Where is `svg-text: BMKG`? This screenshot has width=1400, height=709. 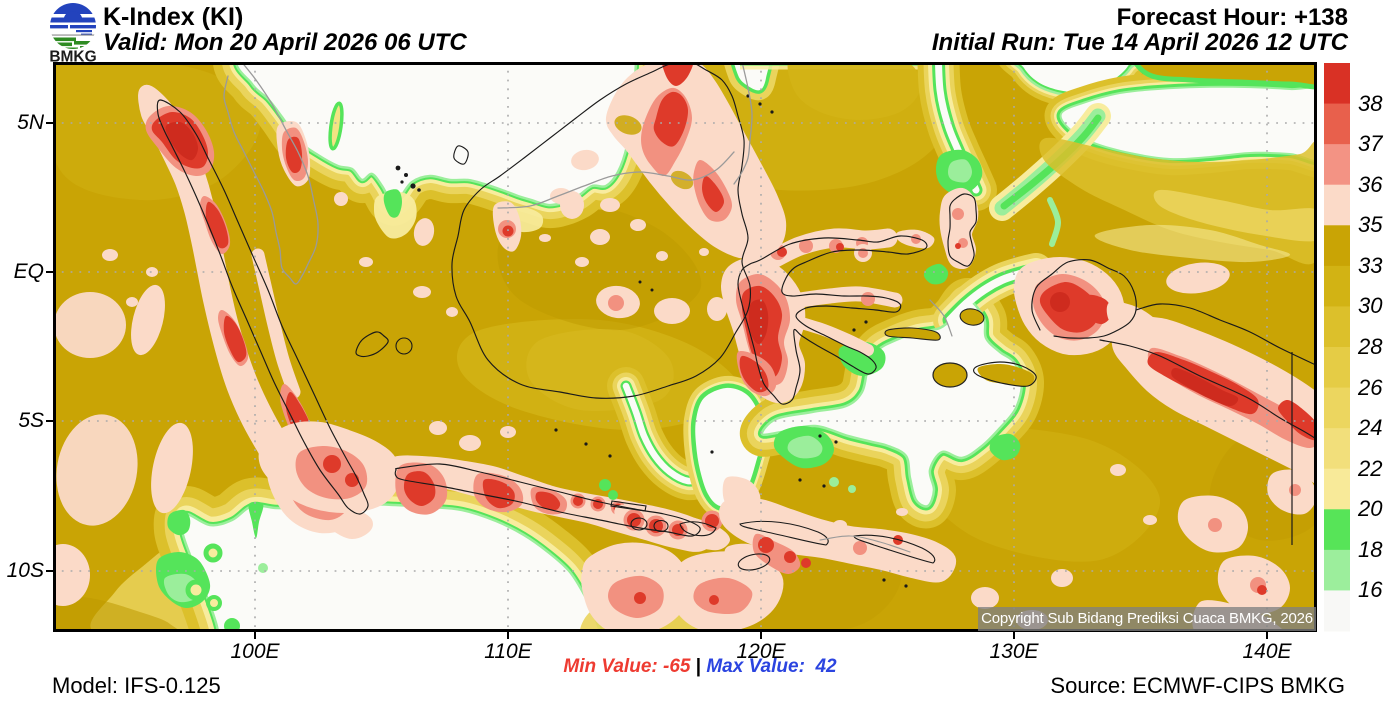 svg-text: BMKG is located at coordinates (72, 56).